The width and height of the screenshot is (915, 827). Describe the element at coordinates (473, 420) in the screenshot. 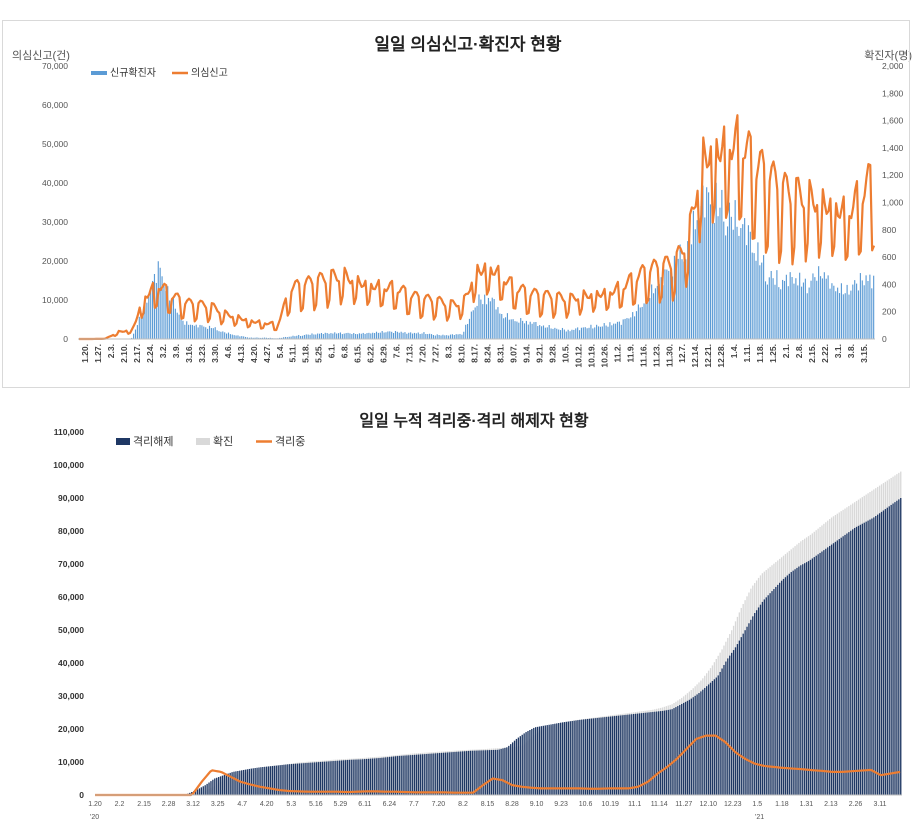

I see `chart-title: 일일 누적 격리중·격리 해제자 현황` at that location.